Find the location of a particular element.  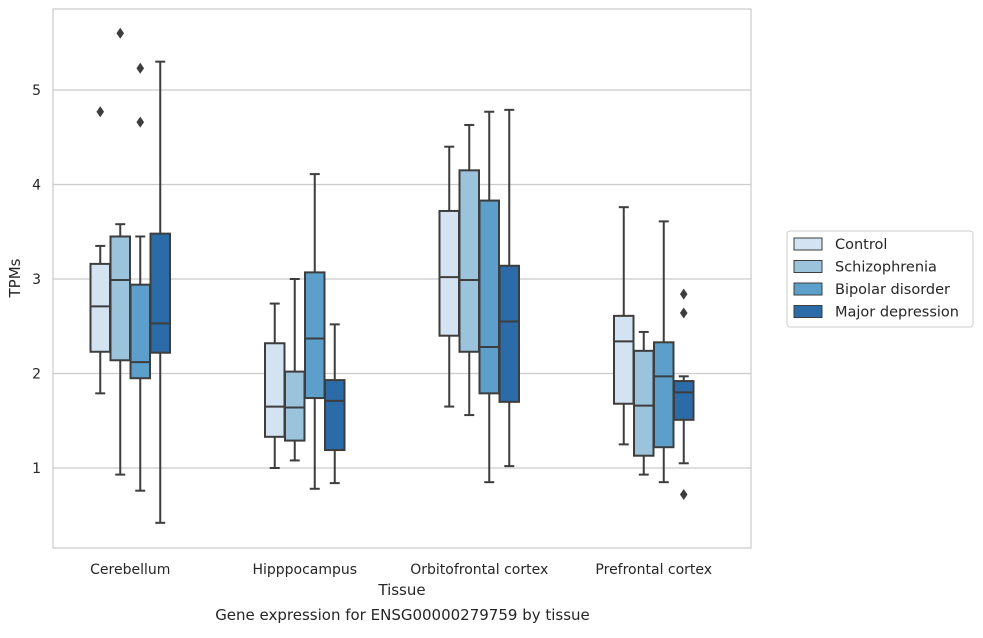

y-tick-label: 4 is located at coordinates (36, 186).